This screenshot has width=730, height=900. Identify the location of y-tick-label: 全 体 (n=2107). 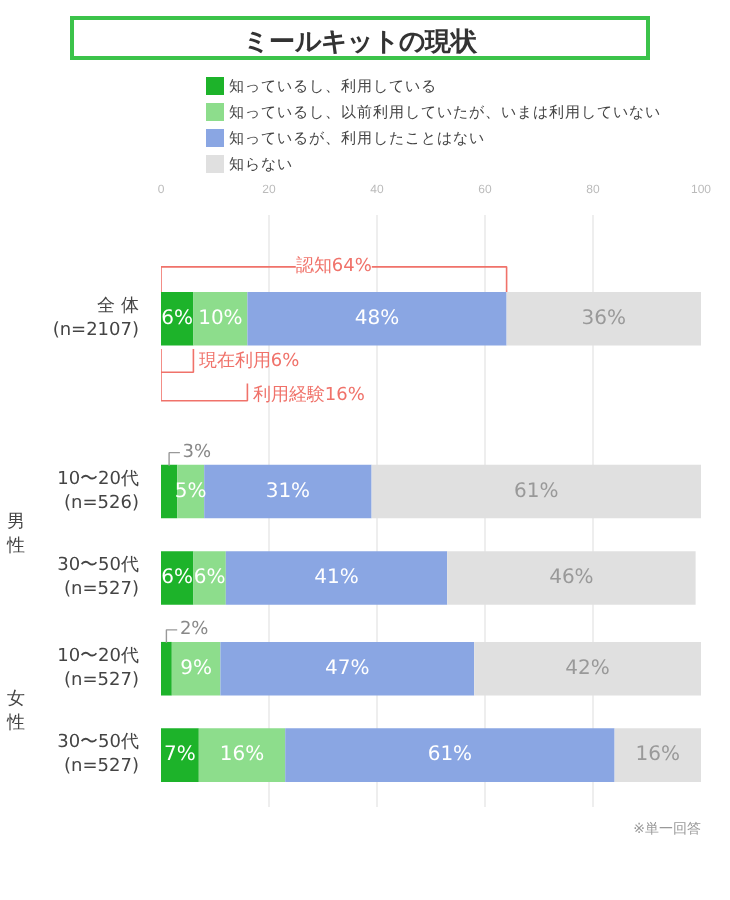
(96, 317).